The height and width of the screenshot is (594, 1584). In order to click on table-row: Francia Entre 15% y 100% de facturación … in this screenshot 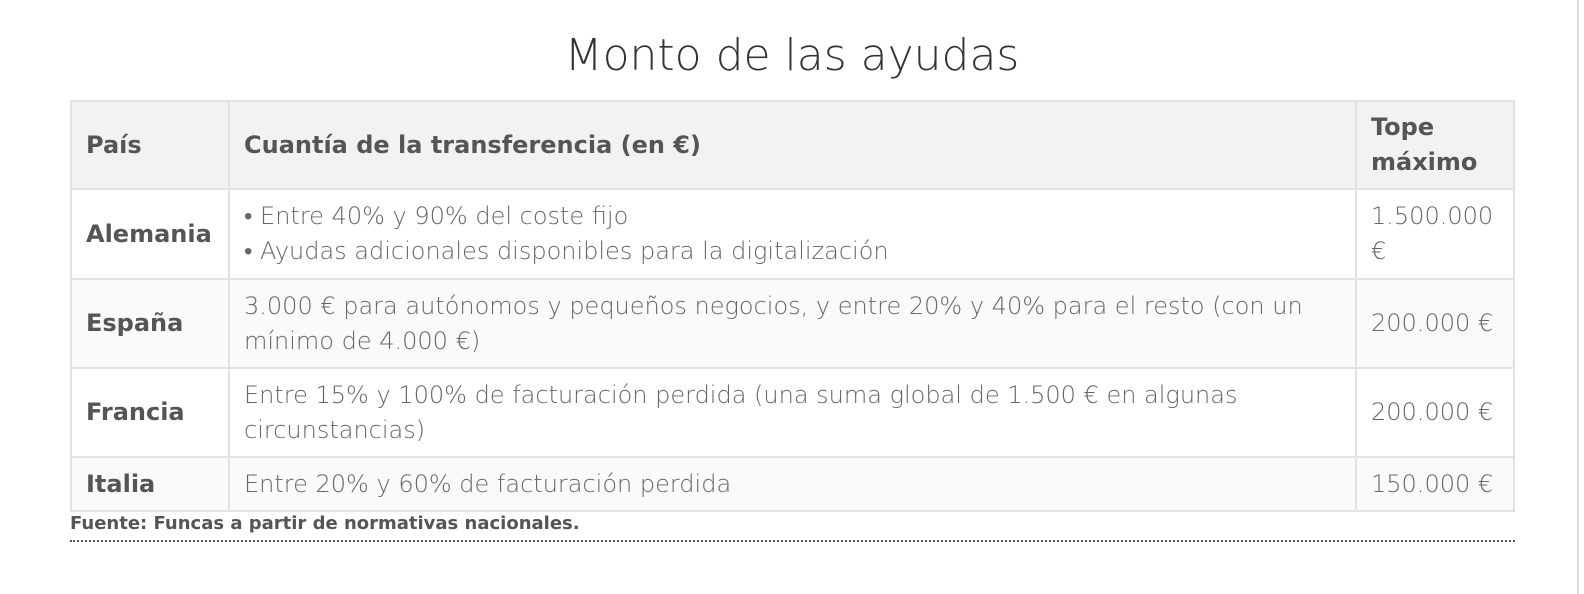, I will do `click(792, 412)`.